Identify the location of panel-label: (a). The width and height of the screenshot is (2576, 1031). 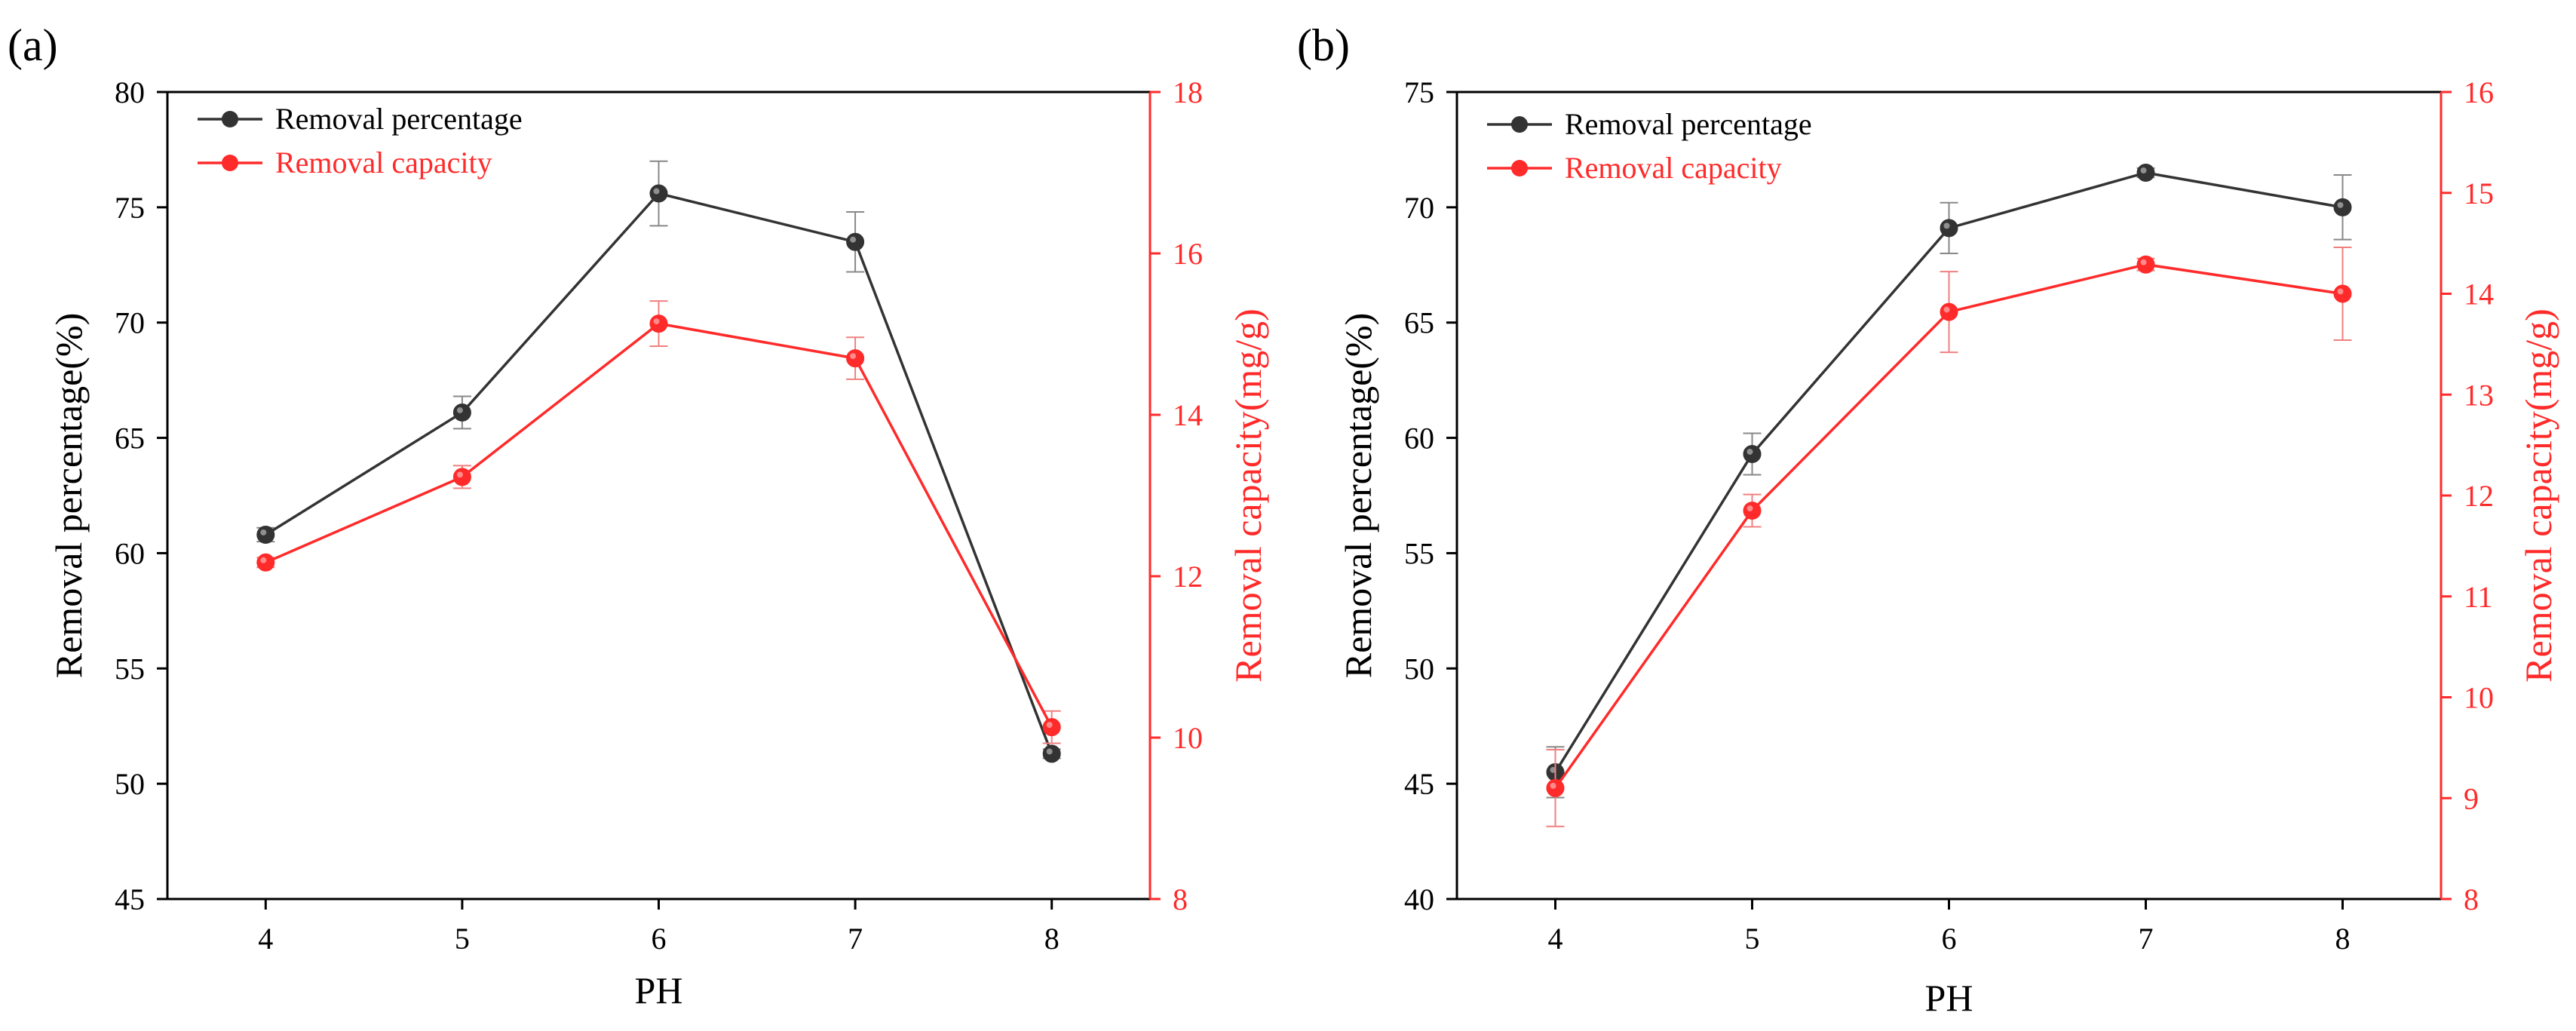
(33, 45).